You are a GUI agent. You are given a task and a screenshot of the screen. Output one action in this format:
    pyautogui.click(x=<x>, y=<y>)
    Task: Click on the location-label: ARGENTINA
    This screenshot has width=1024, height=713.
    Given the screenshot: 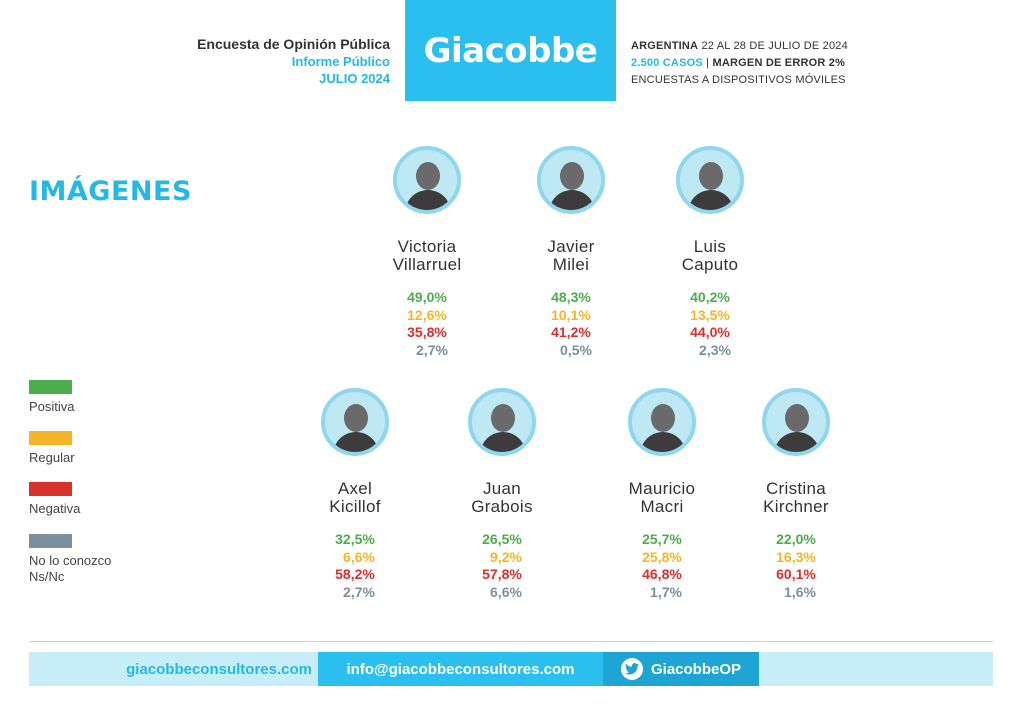 What is the action you would take?
    pyautogui.click(x=665, y=46)
    